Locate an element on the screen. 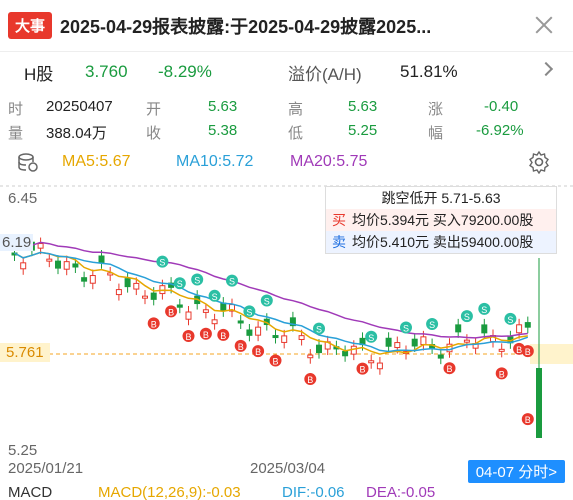  premium-label: 溢价(A/H) is located at coordinates (325, 74).